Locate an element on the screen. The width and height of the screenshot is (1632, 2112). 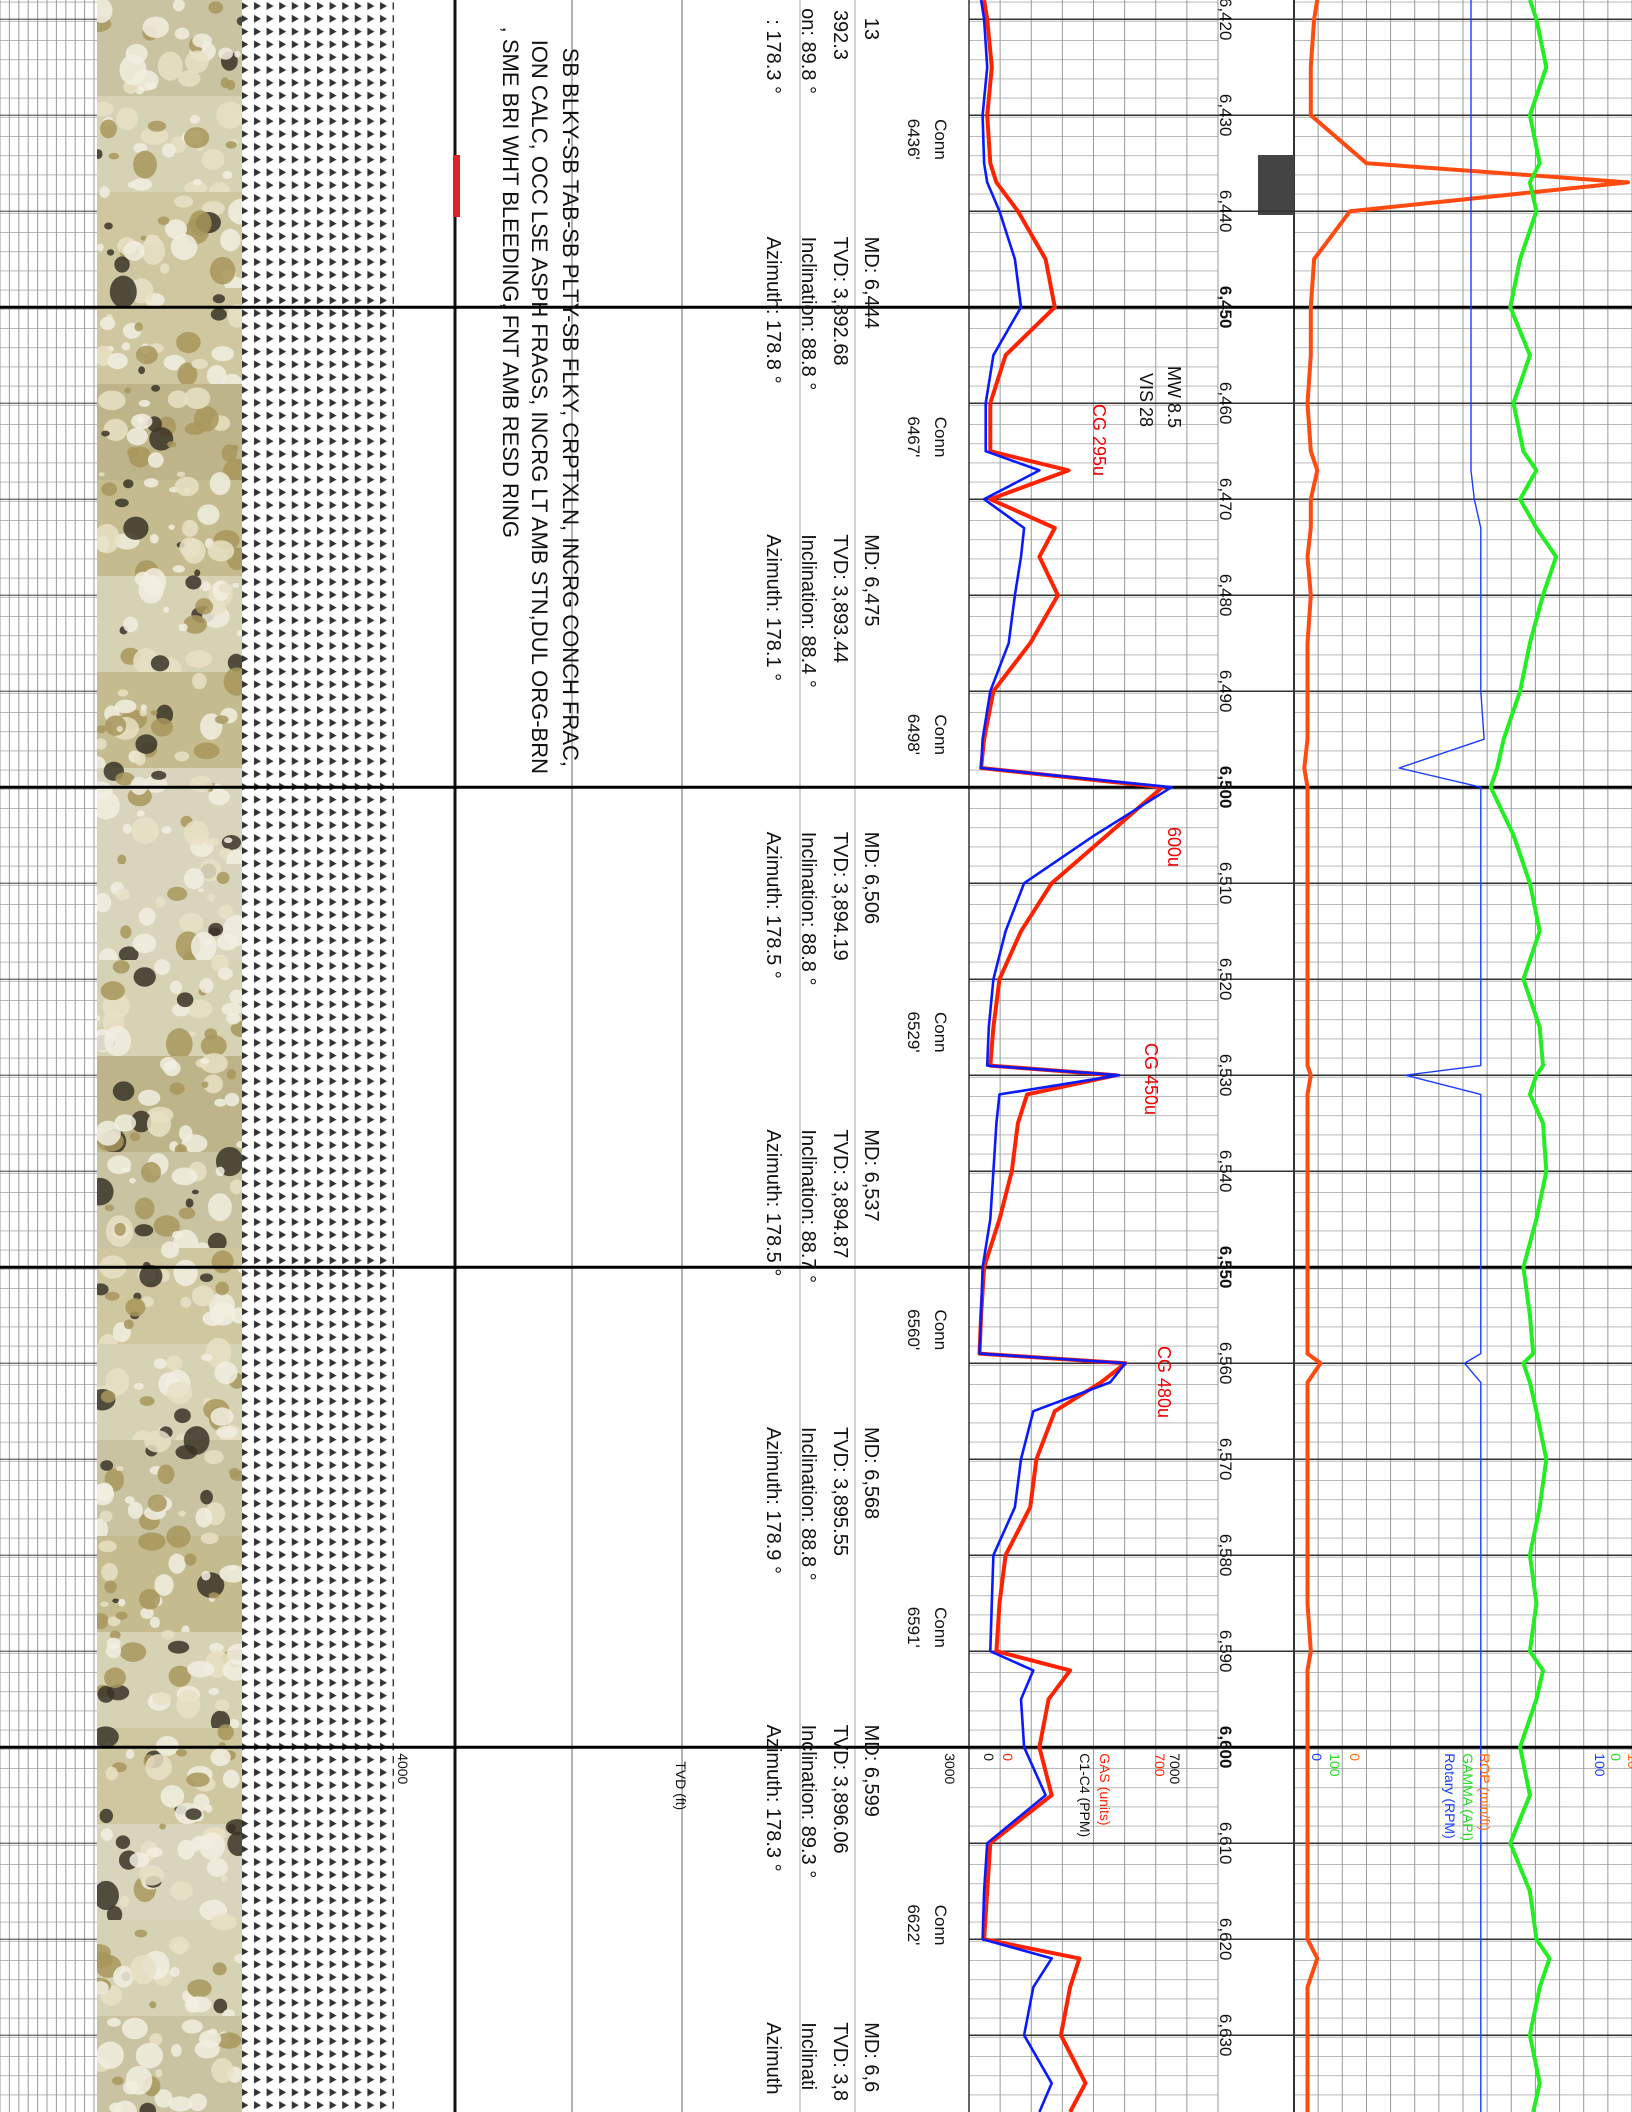
conn-depth: 6467' is located at coordinates (913, 436).